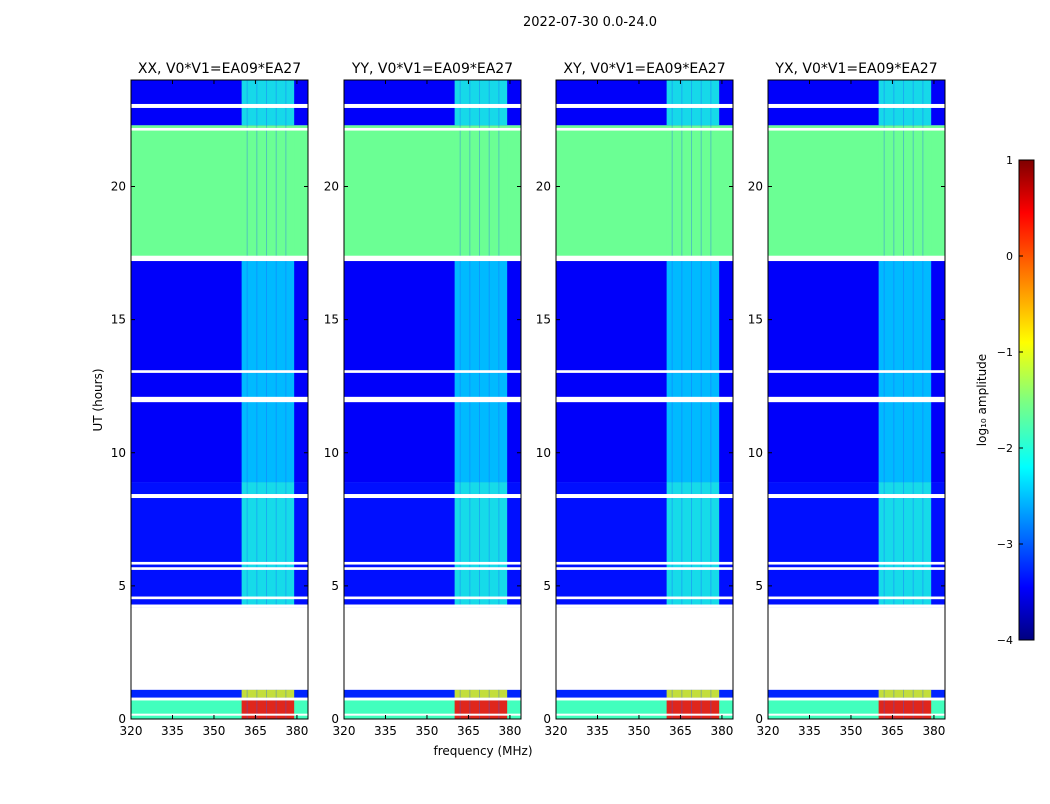 This screenshot has height=804, width=1050. I want to click on panel-title: XX, V0*V1=EA09*EA27, so click(219, 69).